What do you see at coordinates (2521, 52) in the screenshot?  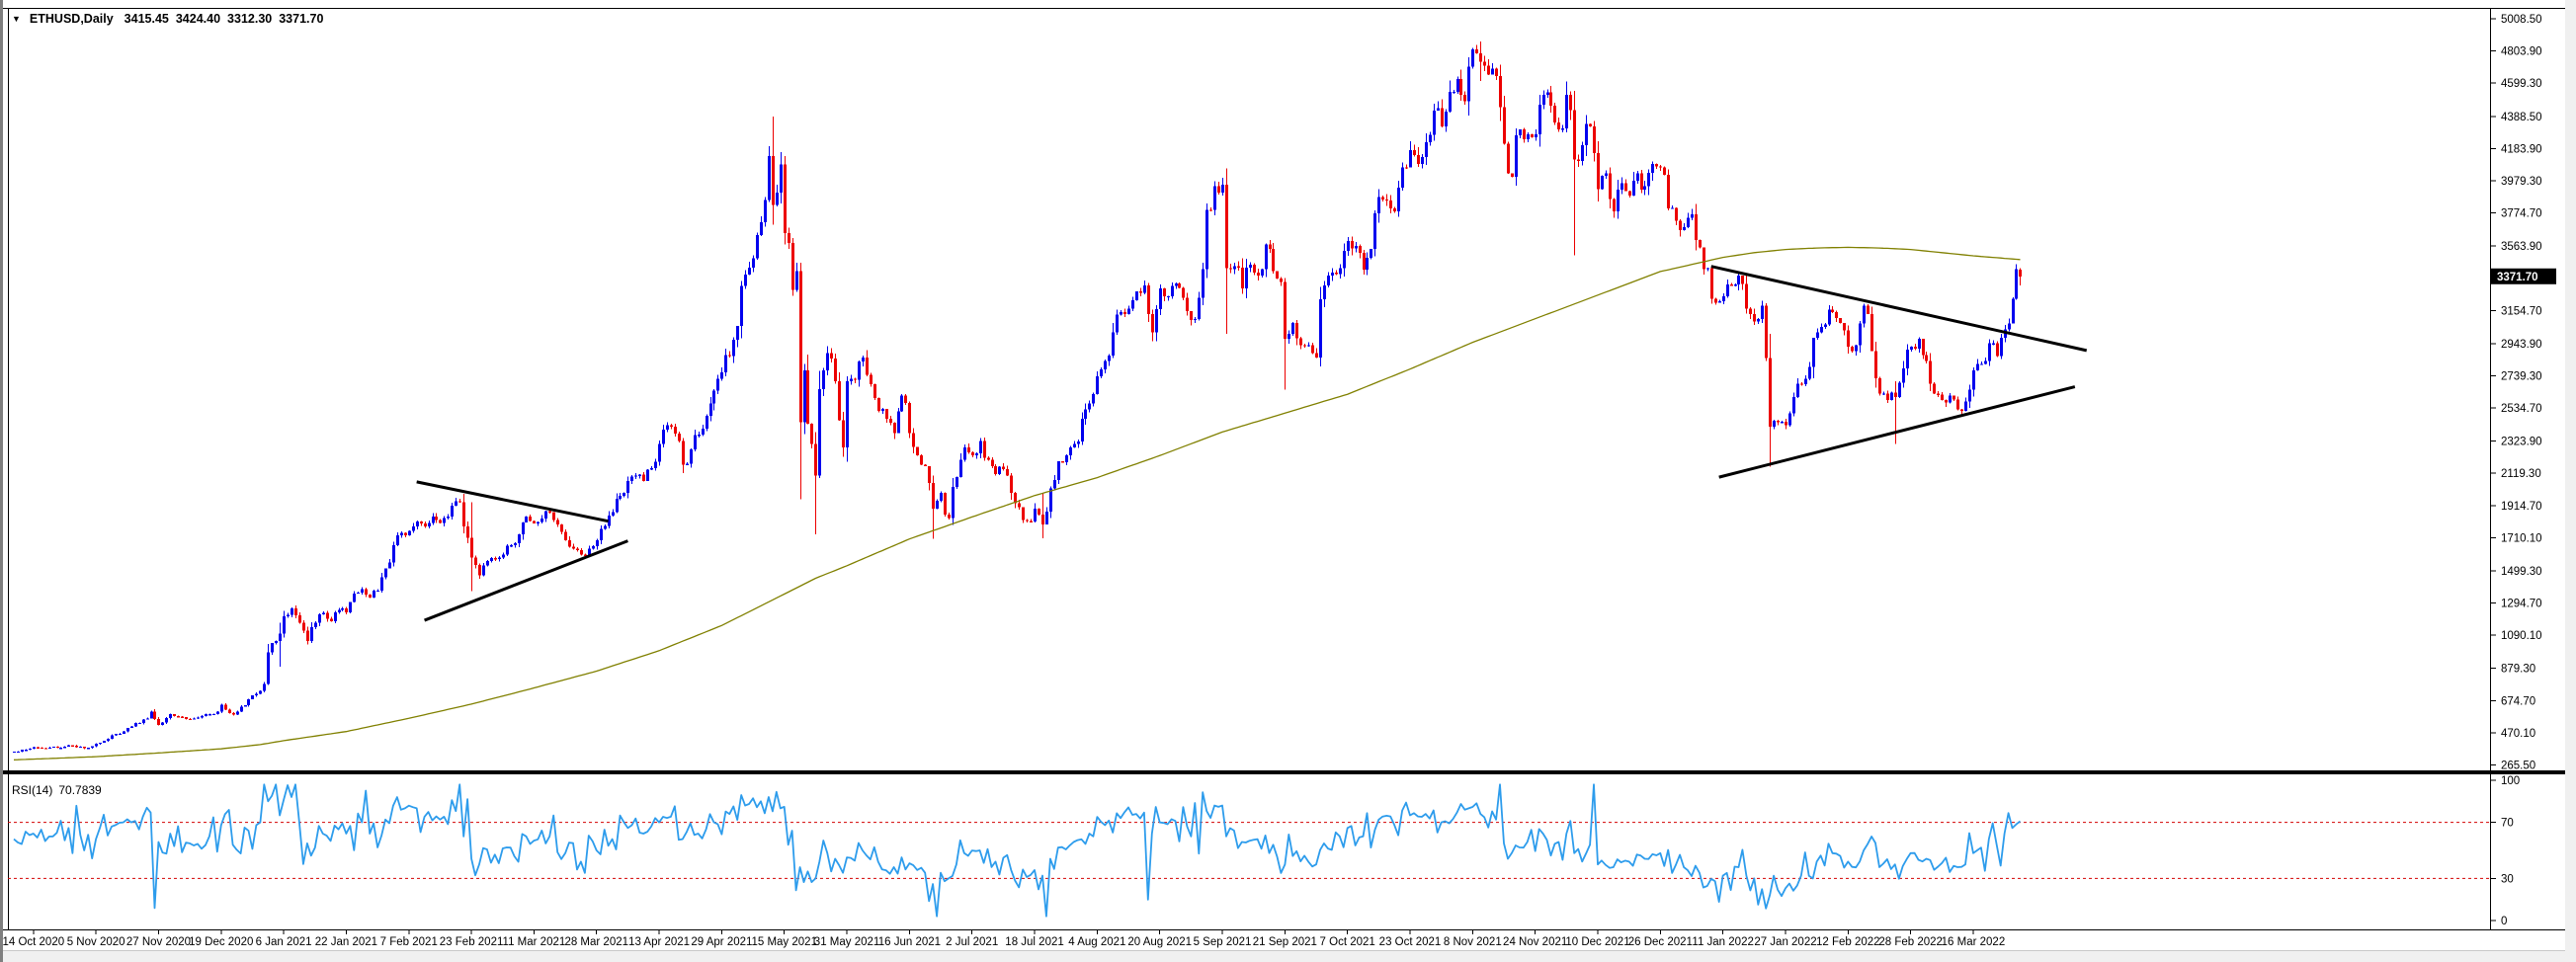 I see `price-tick-label: 4803.90` at bounding box center [2521, 52].